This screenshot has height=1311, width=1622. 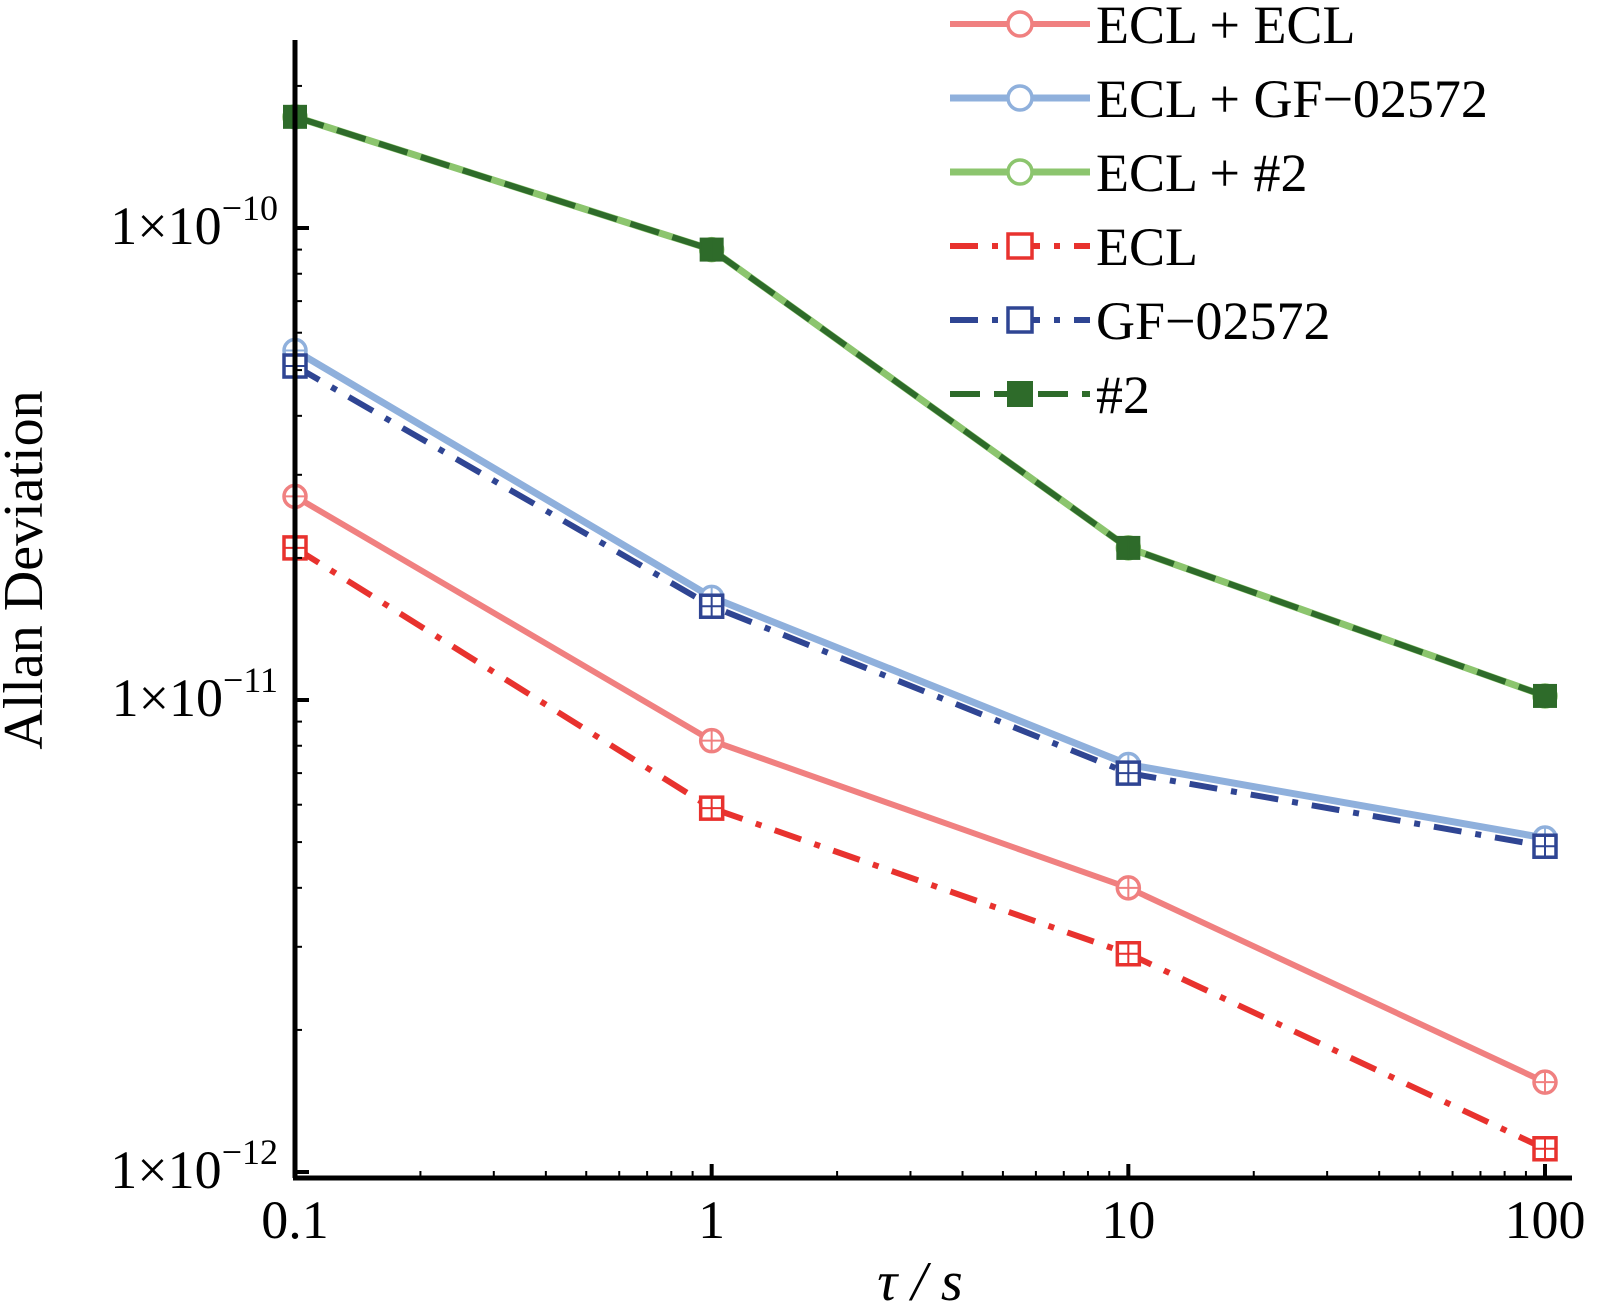 What do you see at coordinates (1123, 395) in the screenshot?
I see `legend-label: #2` at bounding box center [1123, 395].